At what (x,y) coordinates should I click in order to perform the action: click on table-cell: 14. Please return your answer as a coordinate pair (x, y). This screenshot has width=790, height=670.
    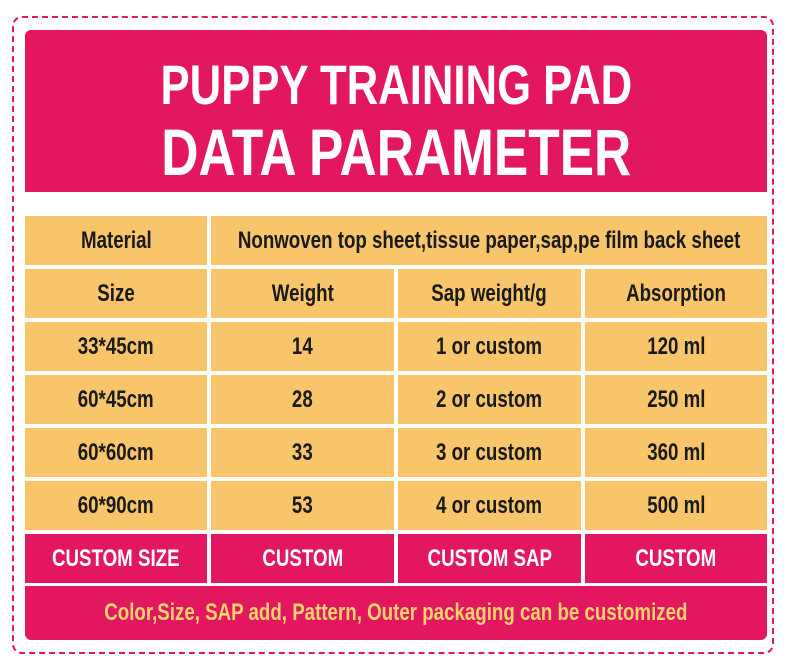
    Looking at the image, I should click on (302, 346).